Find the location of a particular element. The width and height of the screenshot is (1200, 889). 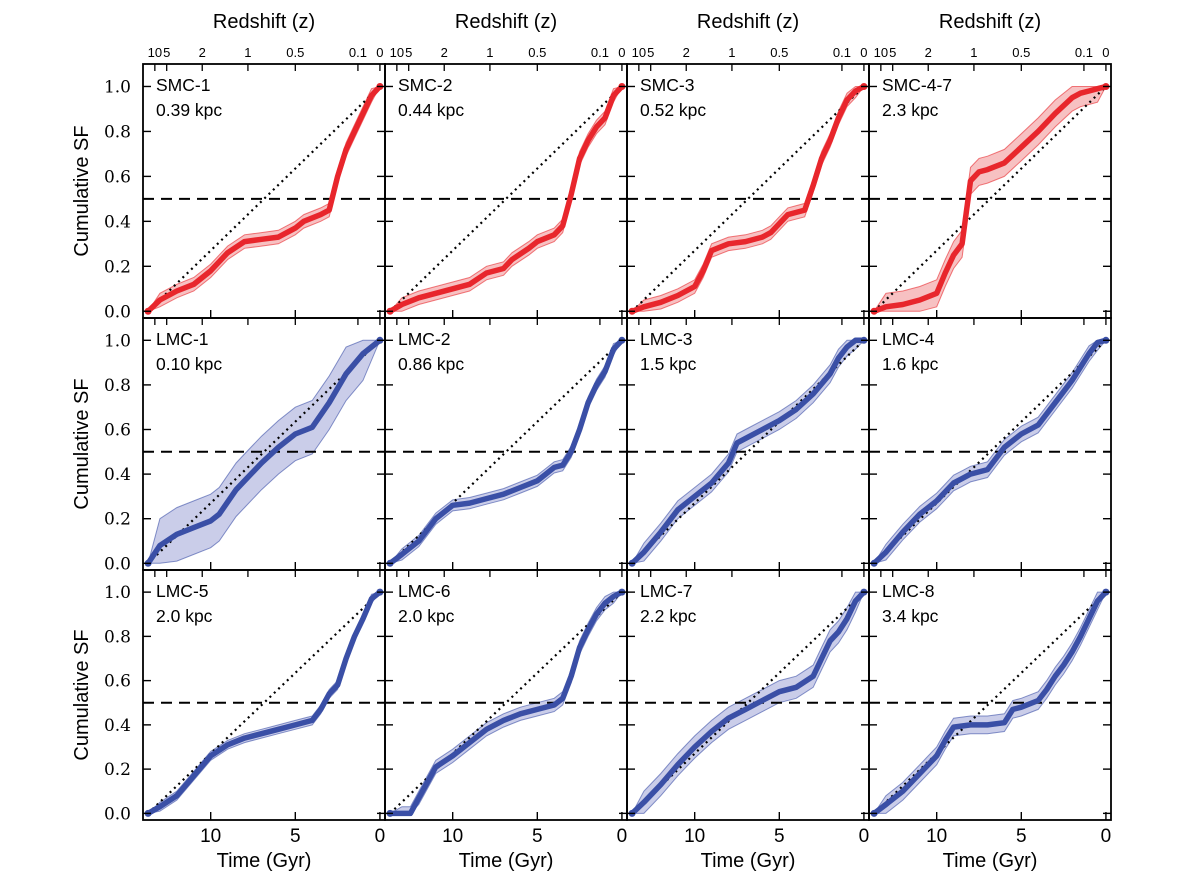

panel-lmc-8: 10 5 0 LMC-8 3.4 kpc is located at coordinates (990, 708).